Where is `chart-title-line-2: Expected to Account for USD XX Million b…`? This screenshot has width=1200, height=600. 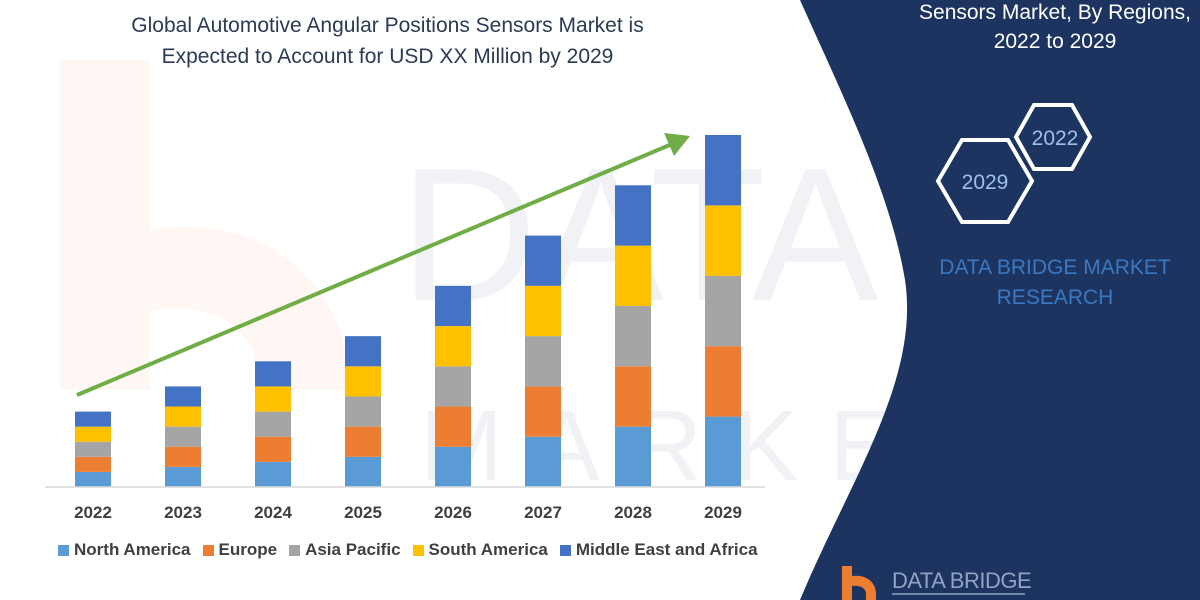 chart-title-line-2: Expected to Account for USD XX Million b… is located at coordinates (387, 56).